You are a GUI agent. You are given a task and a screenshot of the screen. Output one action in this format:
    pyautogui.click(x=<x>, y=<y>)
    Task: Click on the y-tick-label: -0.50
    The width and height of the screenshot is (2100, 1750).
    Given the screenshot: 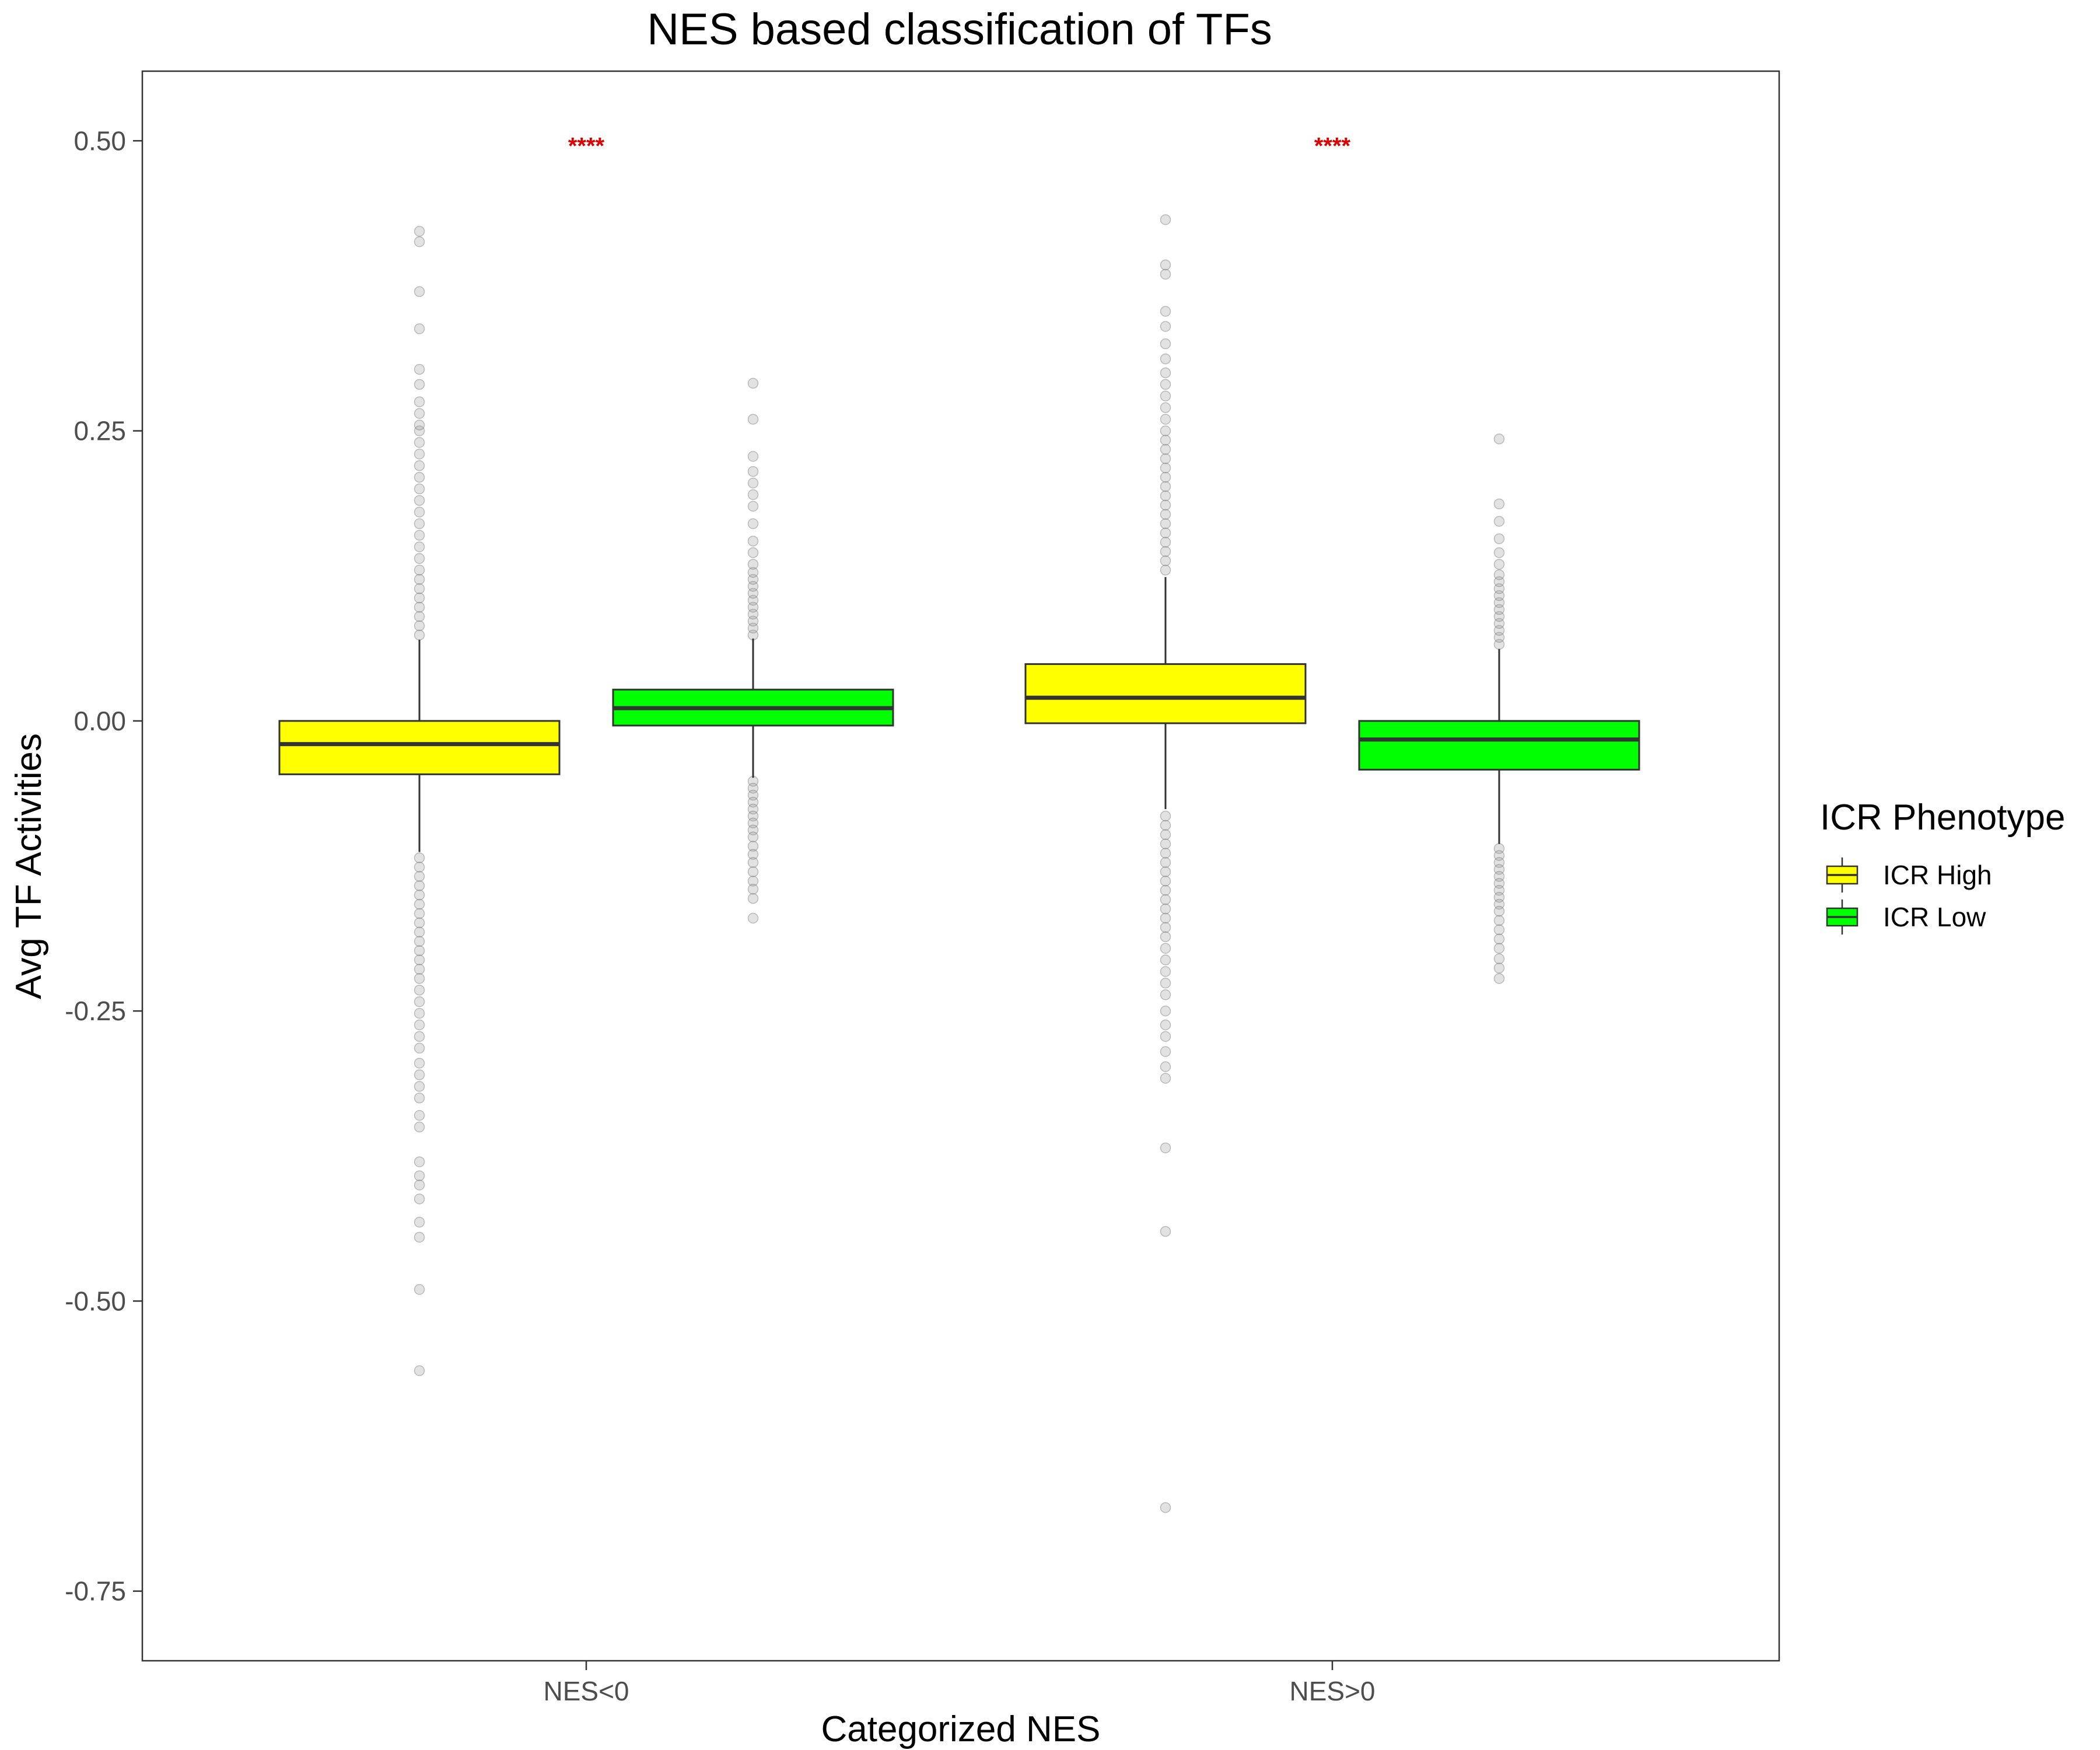 What is the action you would take?
    pyautogui.click(x=95, y=1301)
    